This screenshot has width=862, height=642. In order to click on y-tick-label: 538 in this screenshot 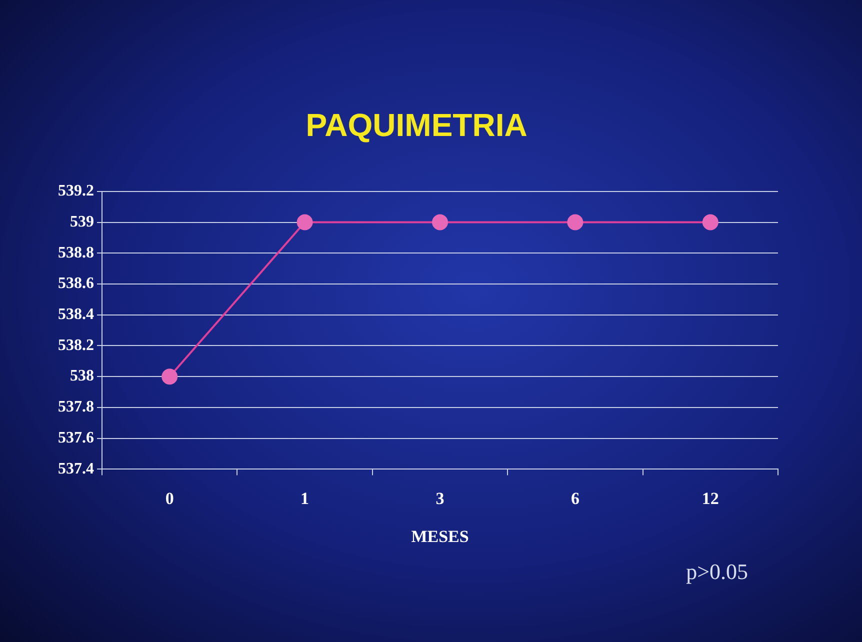, I will do `click(82, 376)`.